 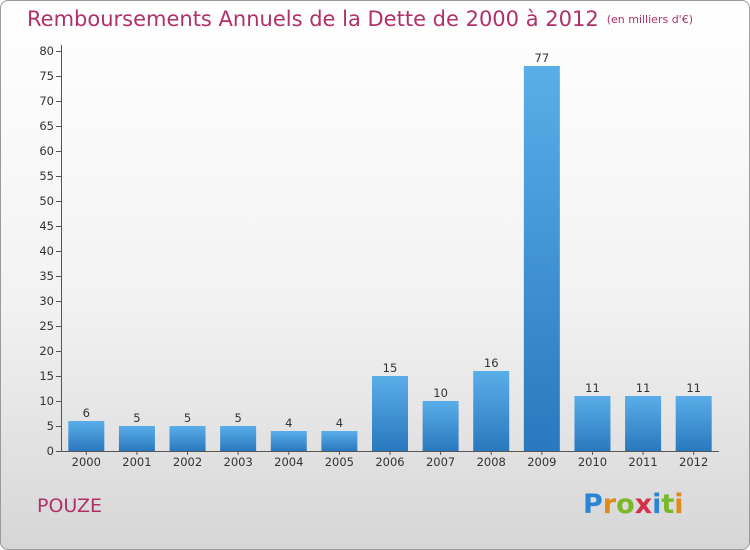 I want to click on value-label: 15, so click(x=390, y=368).